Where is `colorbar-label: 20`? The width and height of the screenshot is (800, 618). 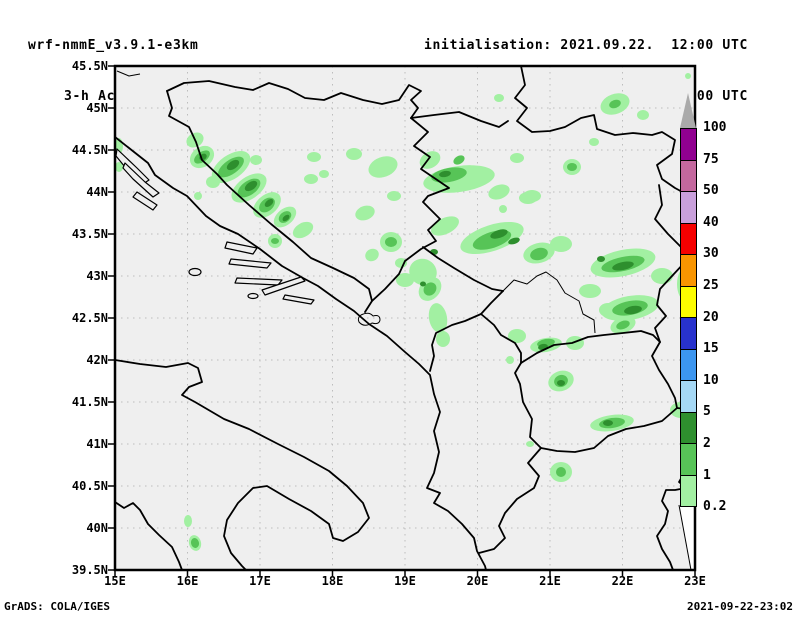 colorbar-label: 20 is located at coordinates (711, 317).